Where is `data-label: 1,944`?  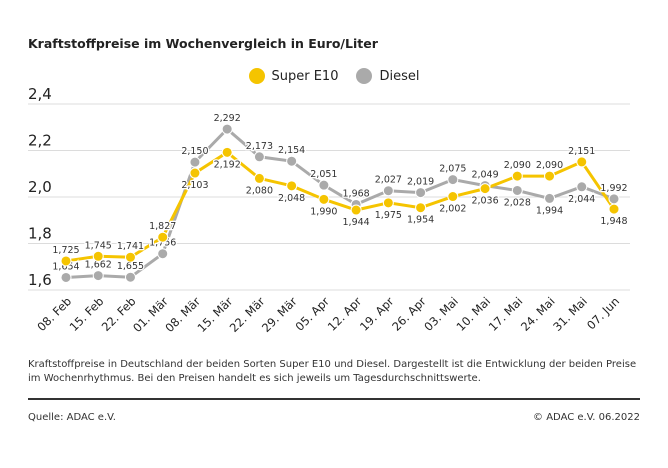 data-label: 1,944 is located at coordinates (356, 222).